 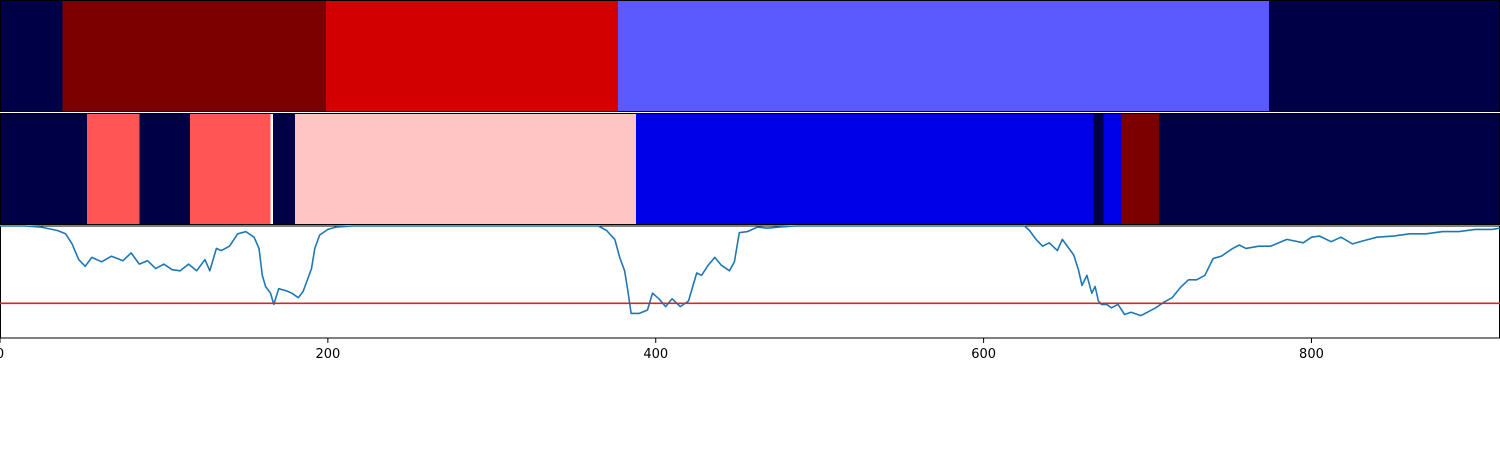 What do you see at coordinates (655, 354) in the screenshot?
I see `x-tick-label-2: 400` at bounding box center [655, 354].